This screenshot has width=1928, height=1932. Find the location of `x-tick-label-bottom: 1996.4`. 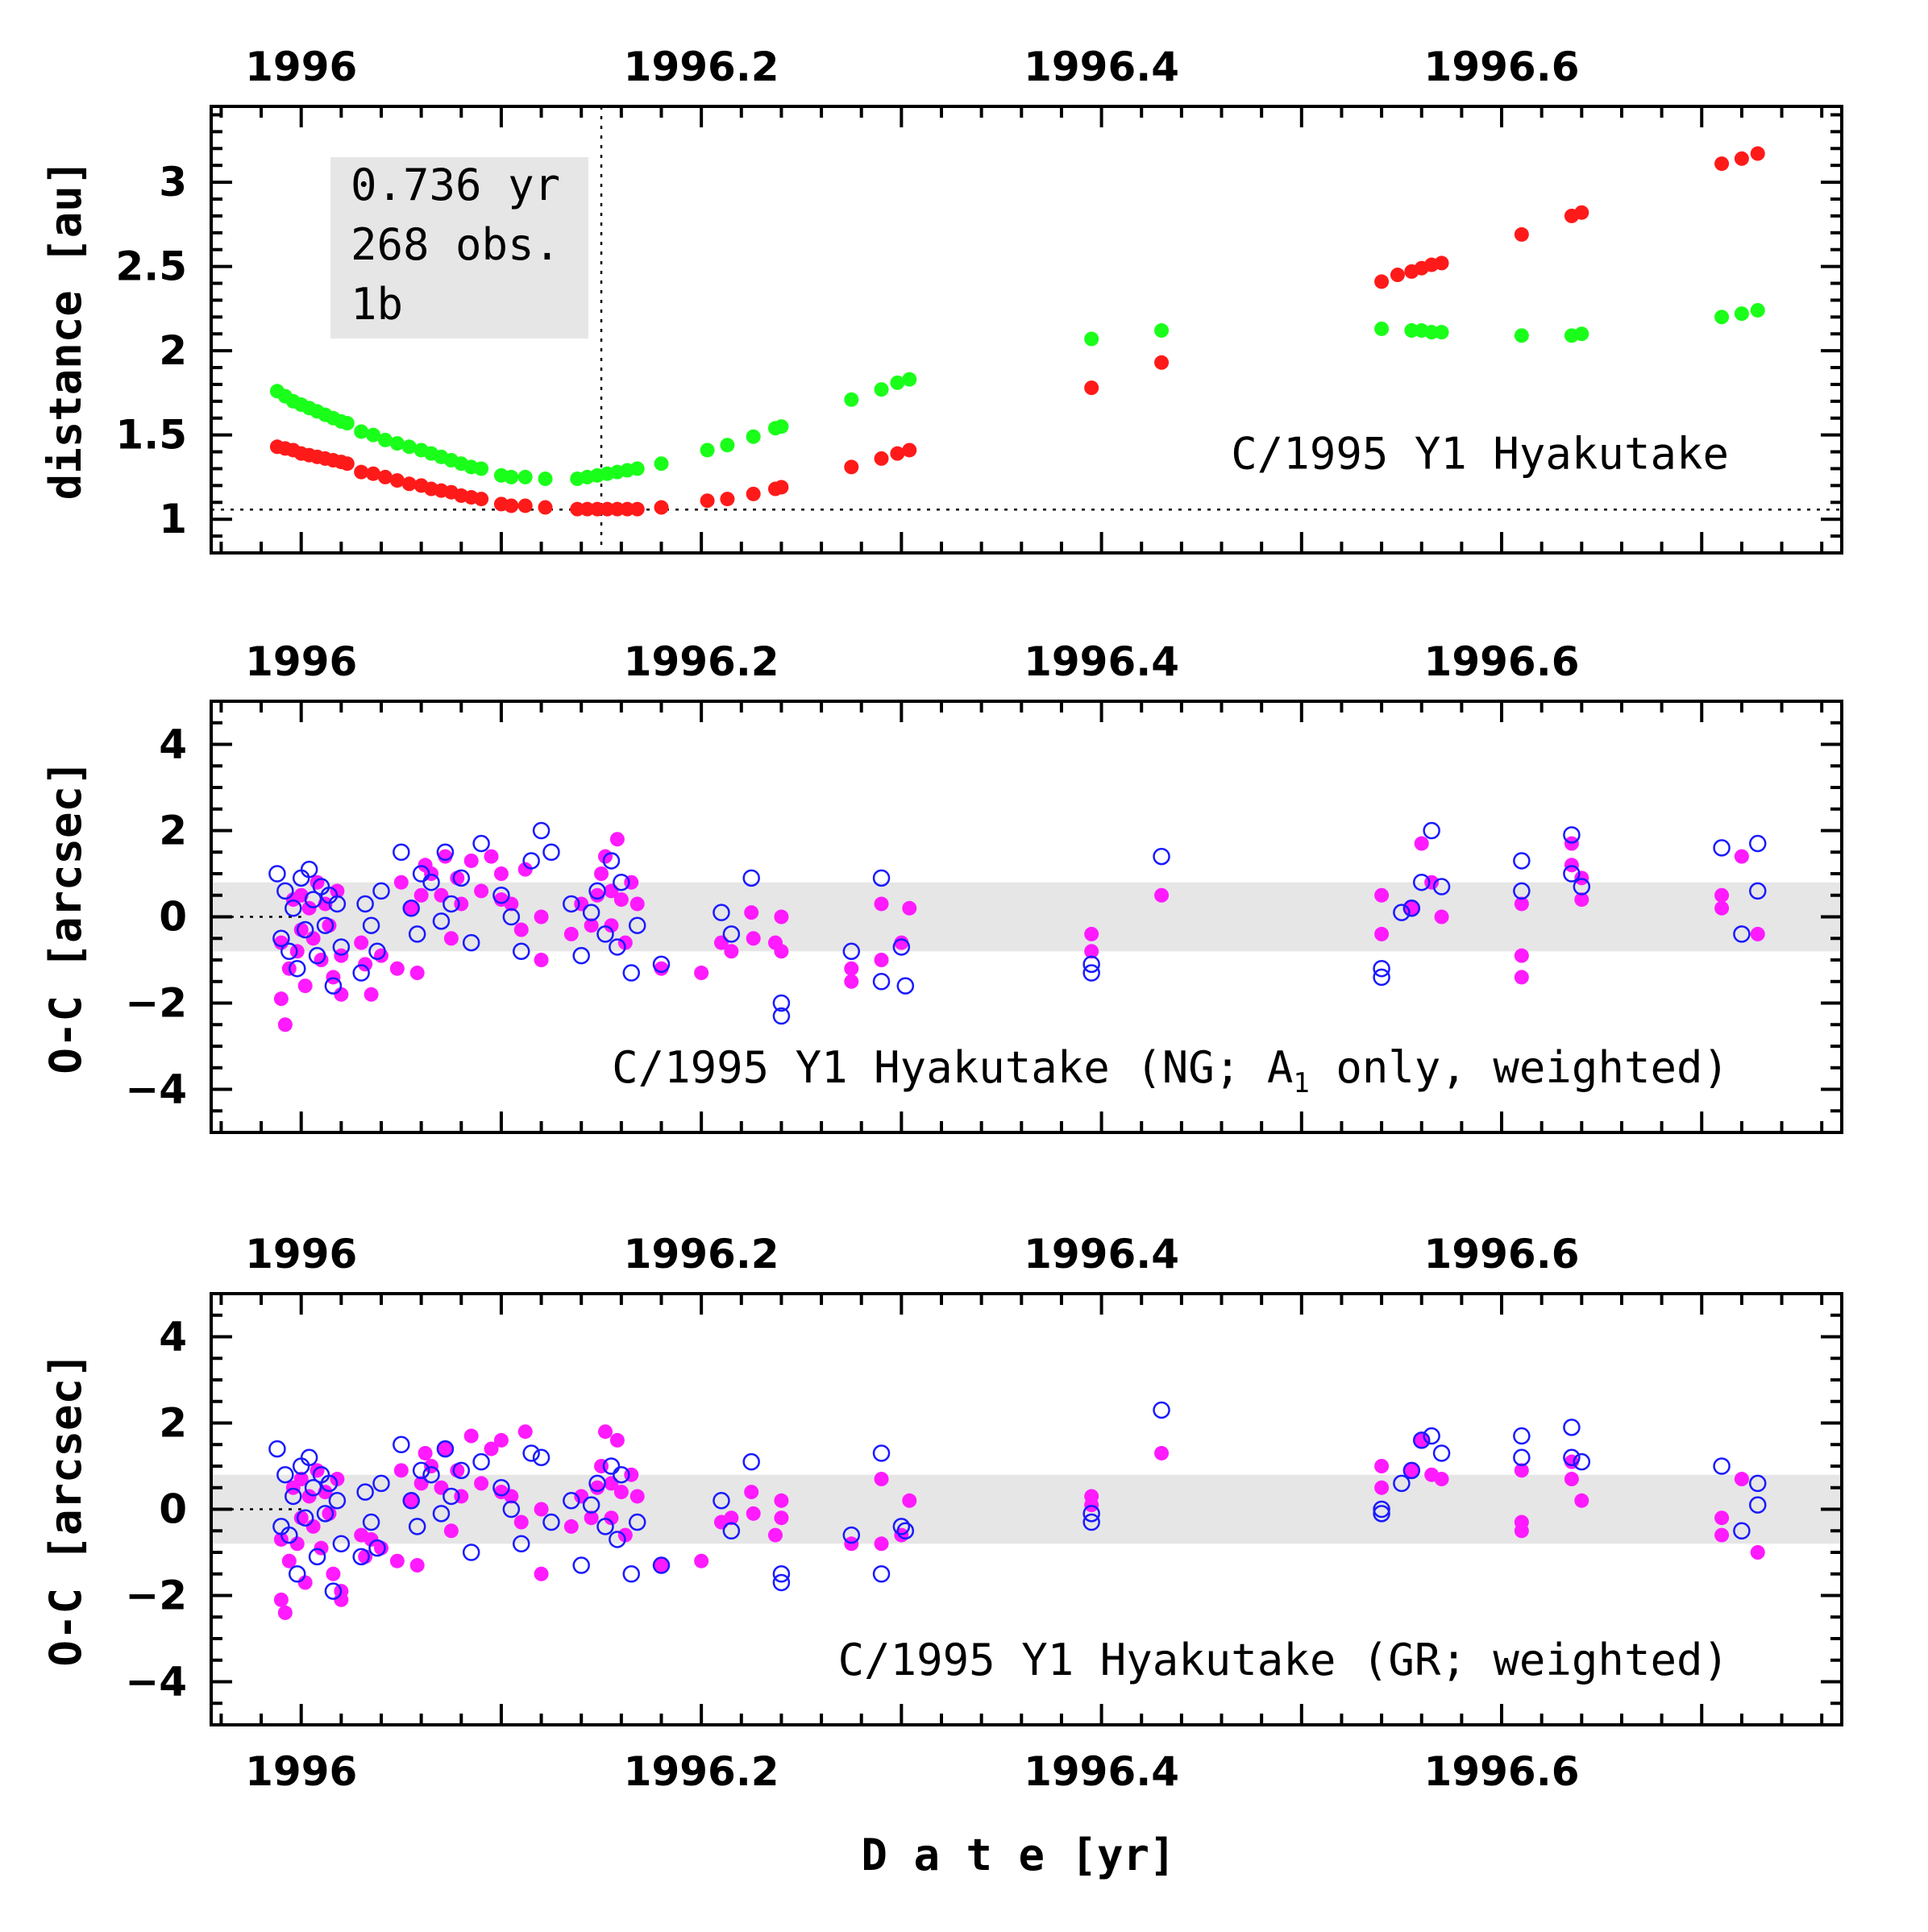

x-tick-label-bottom: 1996.4 is located at coordinates (1101, 1771).